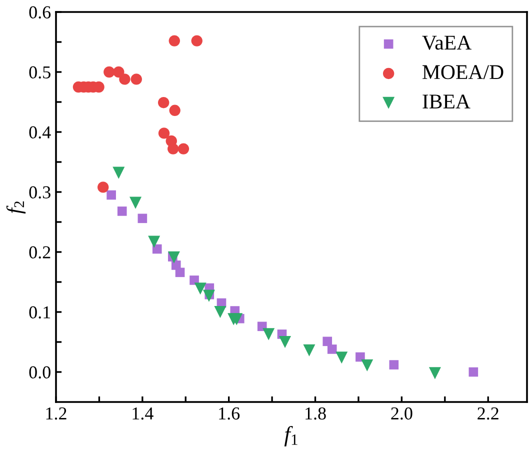 Image resolution: width=530 pixels, height=450 pixels. What do you see at coordinates (40, 12) in the screenshot?
I see `y-tick-label: 0.6` at bounding box center [40, 12].